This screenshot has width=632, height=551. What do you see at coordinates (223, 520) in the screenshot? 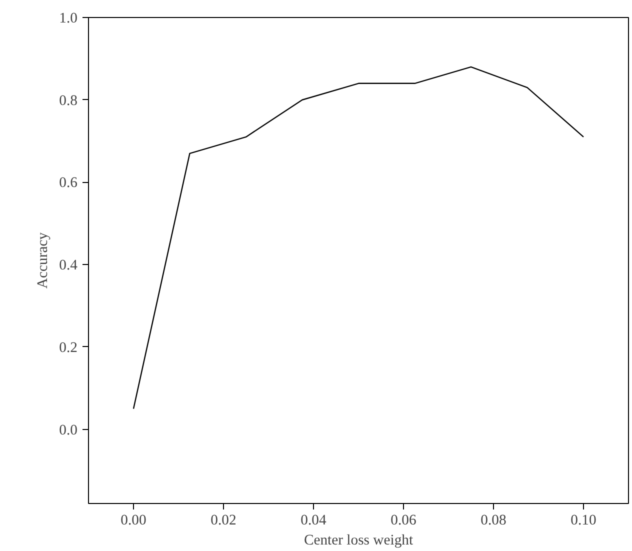
I see `x-tick-label: 0.02` at bounding box center [223, 520].